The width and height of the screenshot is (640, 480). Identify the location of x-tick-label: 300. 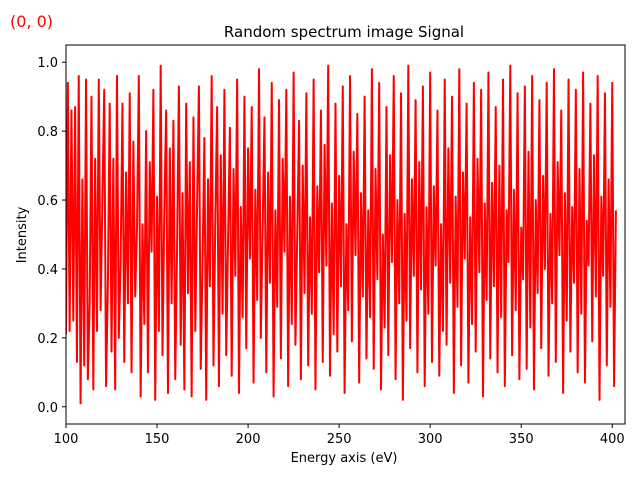
(430, 439).